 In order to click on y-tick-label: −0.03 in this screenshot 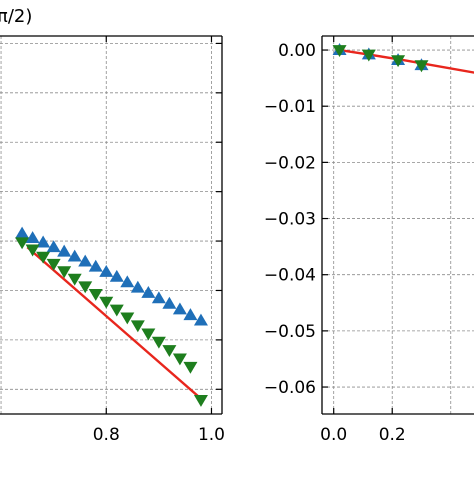, I will do `click(290, 220)`.